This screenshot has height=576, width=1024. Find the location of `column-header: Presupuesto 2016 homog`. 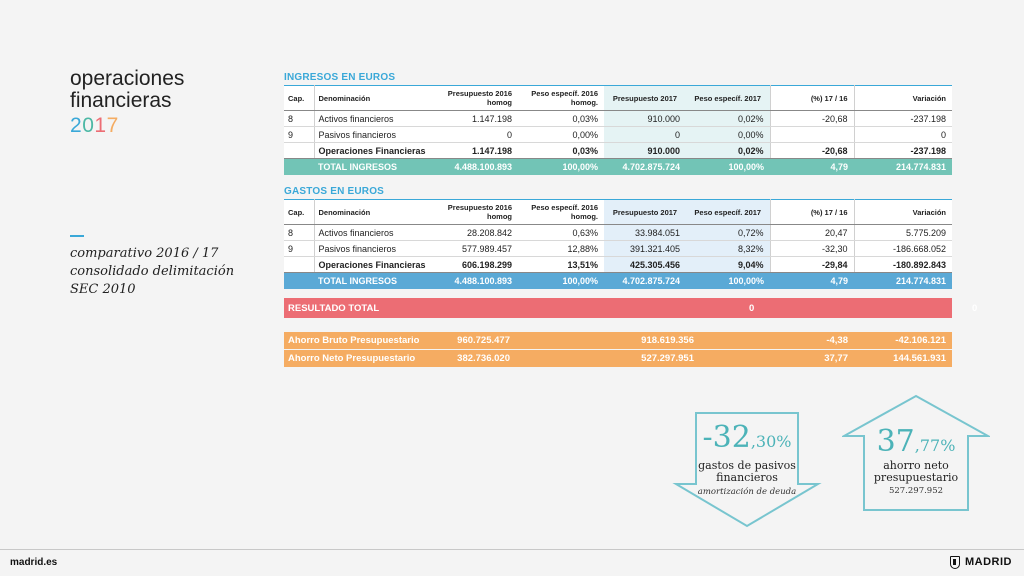

column-header: Presupuesto 2016 homog is located at coordinates (475, 212).